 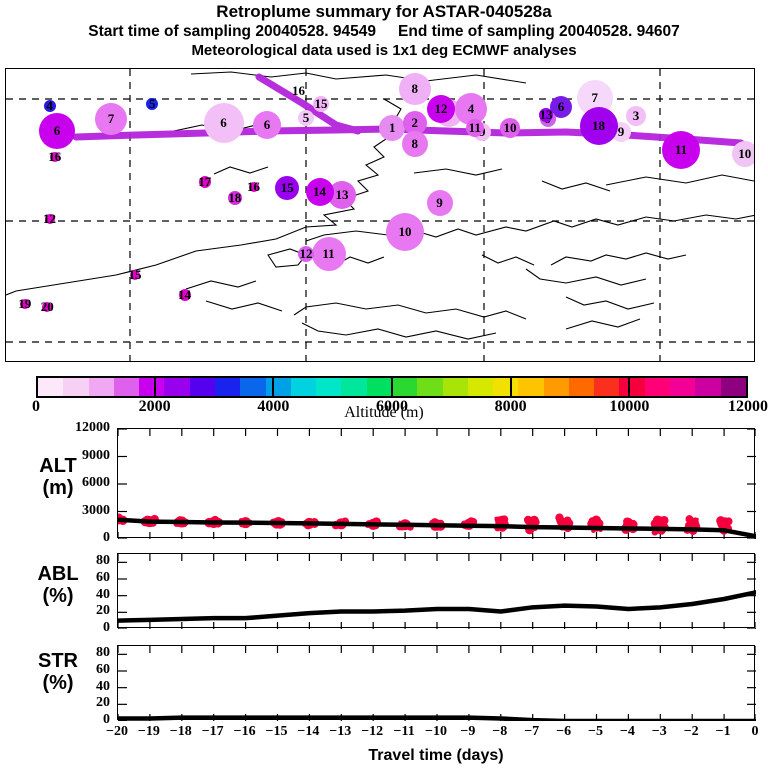 What do you see at coordinates (96, 510) in the screenshot?
I see `y-tick-label: 3000` at bounding box center [96, 510].